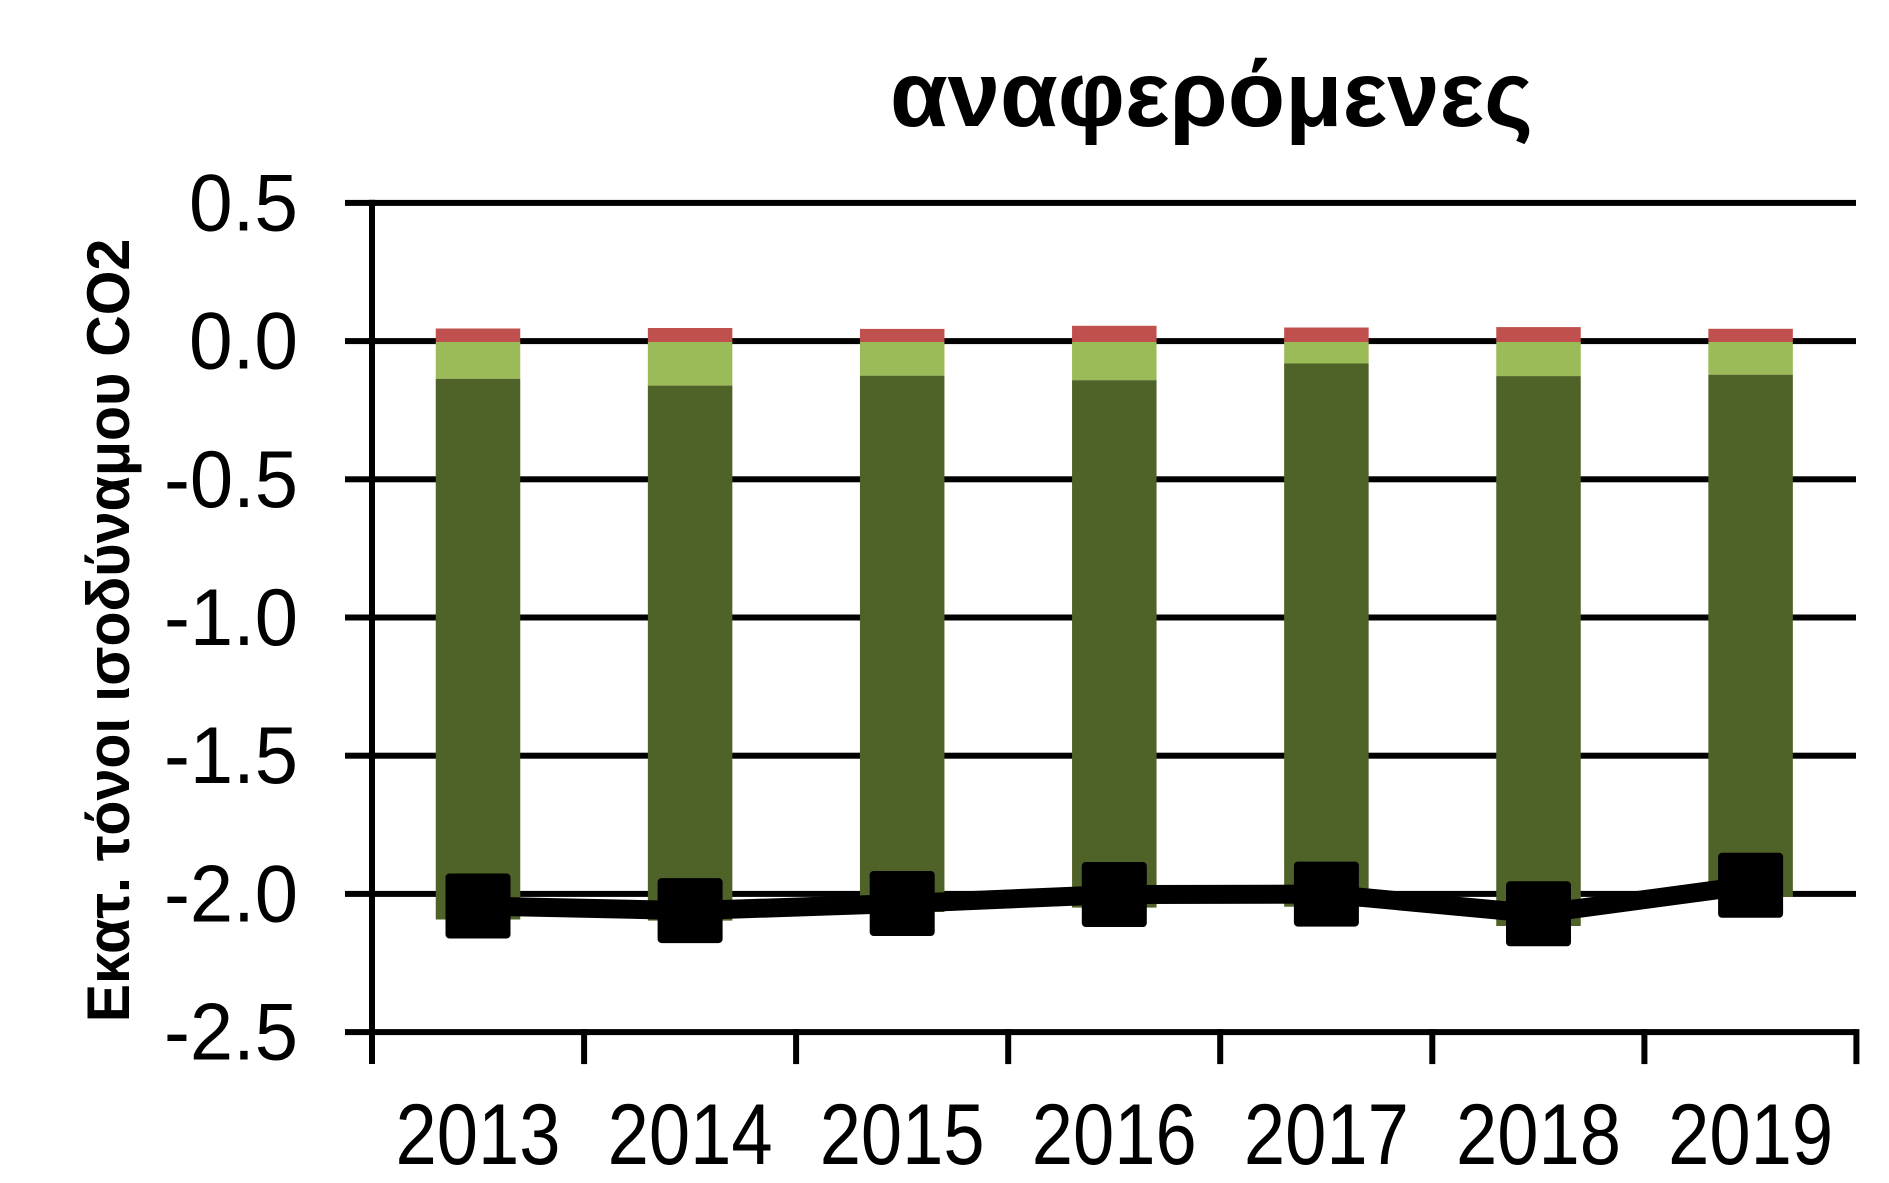  Describe the element at coordinates (231, 480) in the screenshot. I see `svg-text: -0.5` at that location.